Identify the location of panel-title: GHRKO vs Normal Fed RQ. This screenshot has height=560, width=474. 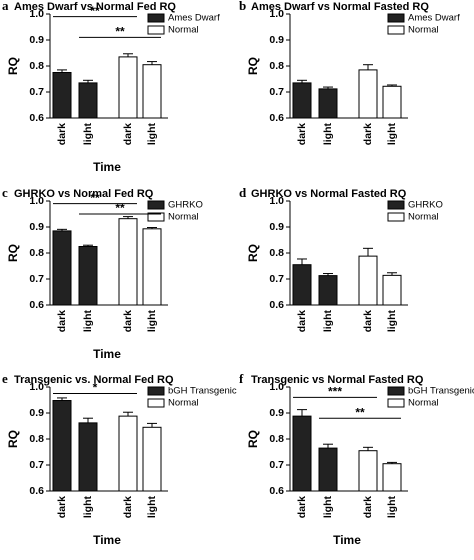
(84, 194).